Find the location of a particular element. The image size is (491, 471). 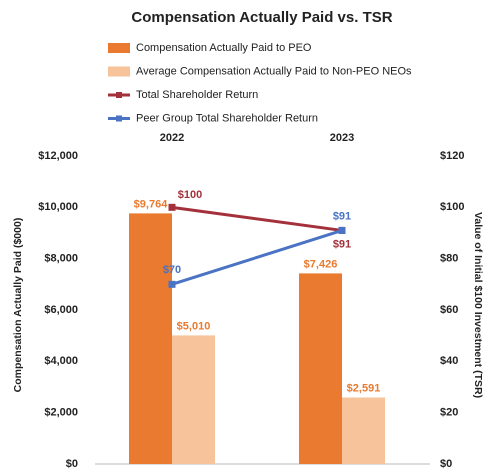

y2-tick-label: $80 is located at coordinates (449, 259).